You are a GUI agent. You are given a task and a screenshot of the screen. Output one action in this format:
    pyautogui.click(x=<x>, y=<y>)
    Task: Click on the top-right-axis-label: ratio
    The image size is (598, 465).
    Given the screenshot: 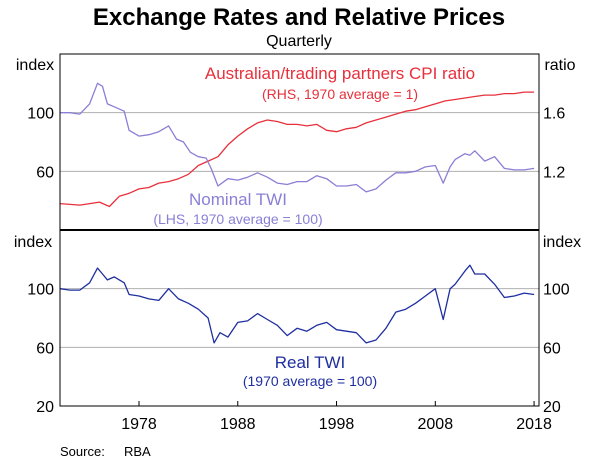 What is the action you would take?
    pyautogui.click(x=559, y=65)
    